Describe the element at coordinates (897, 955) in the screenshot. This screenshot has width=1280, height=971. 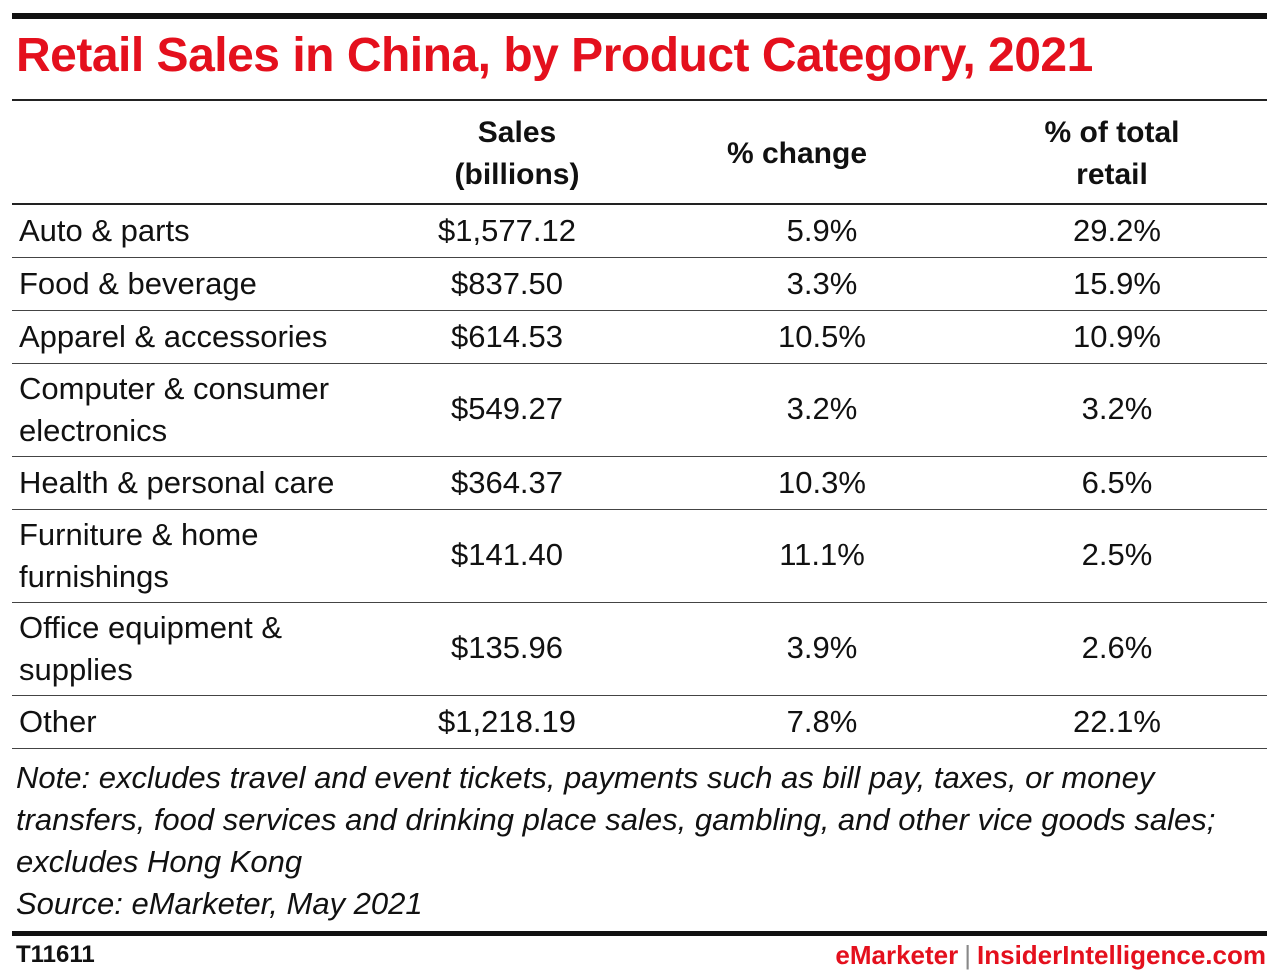
I see `brand-emarketer: eMarketer` at that location.